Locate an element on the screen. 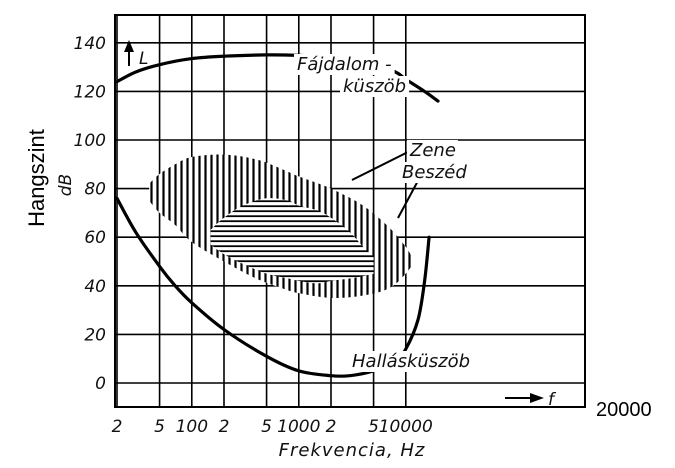  y-tick-label-4: 80 is located at coordinates (95, 190).